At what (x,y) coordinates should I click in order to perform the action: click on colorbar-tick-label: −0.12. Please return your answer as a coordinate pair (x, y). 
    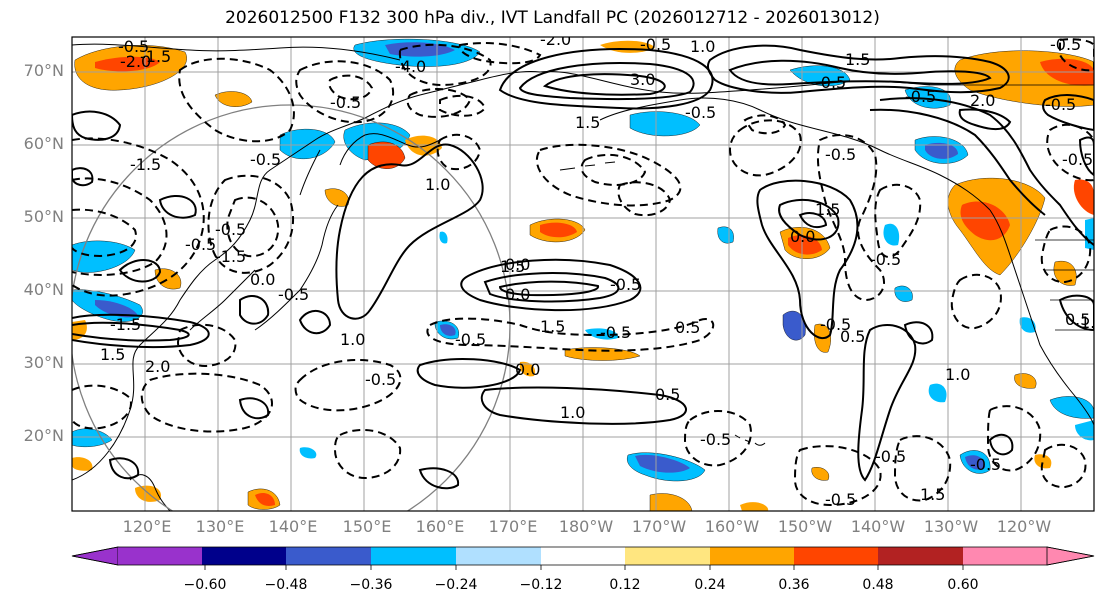
    Looking at the image, I should click on (541, 585).